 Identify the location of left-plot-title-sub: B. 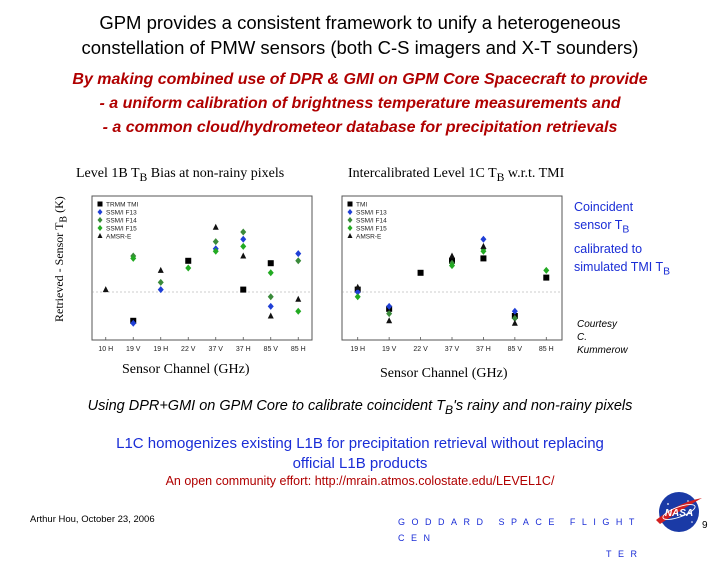
(143, 177).